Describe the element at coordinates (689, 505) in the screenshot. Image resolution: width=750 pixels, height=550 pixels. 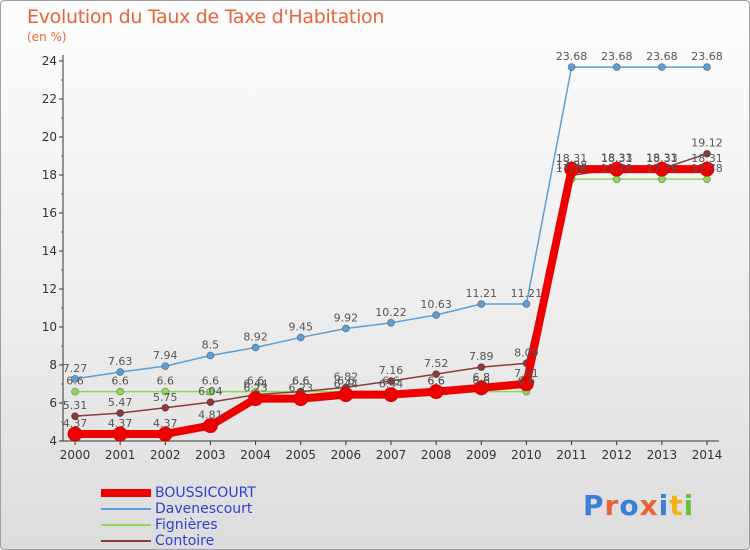
I see `logo-letter: i` at that location.